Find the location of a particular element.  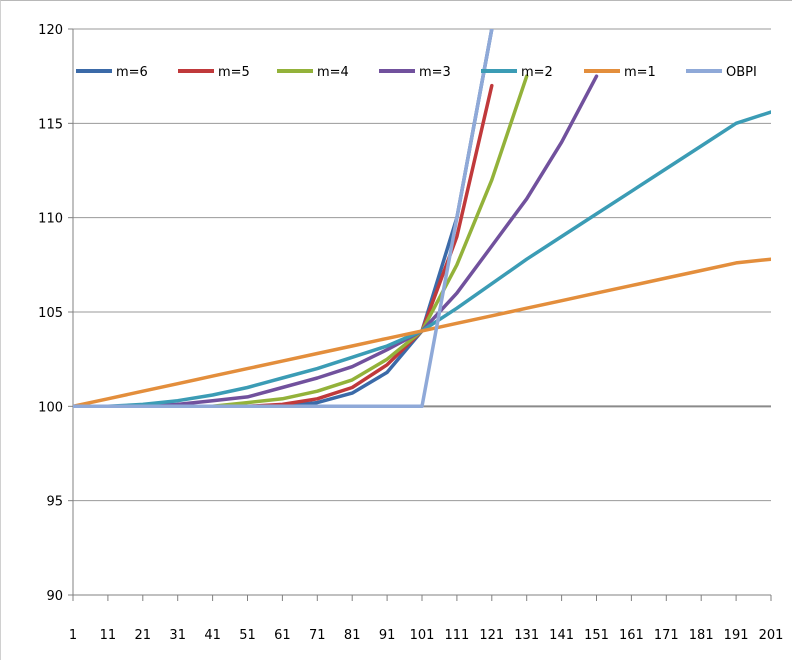

x-tick-label: 91 is located at coordinates (387, 635).